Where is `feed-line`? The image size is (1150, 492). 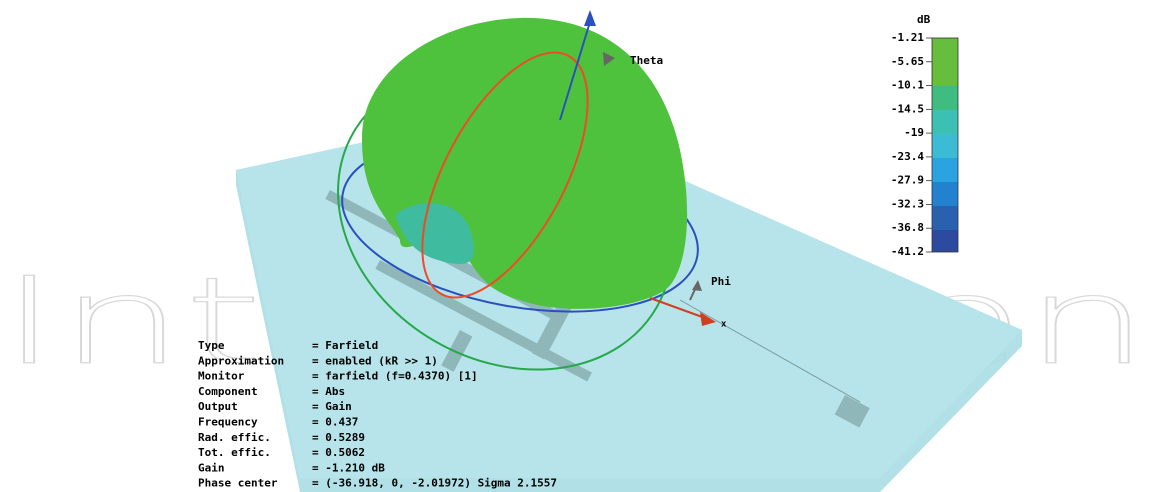 feed-line is located at coordinates (770, 351).